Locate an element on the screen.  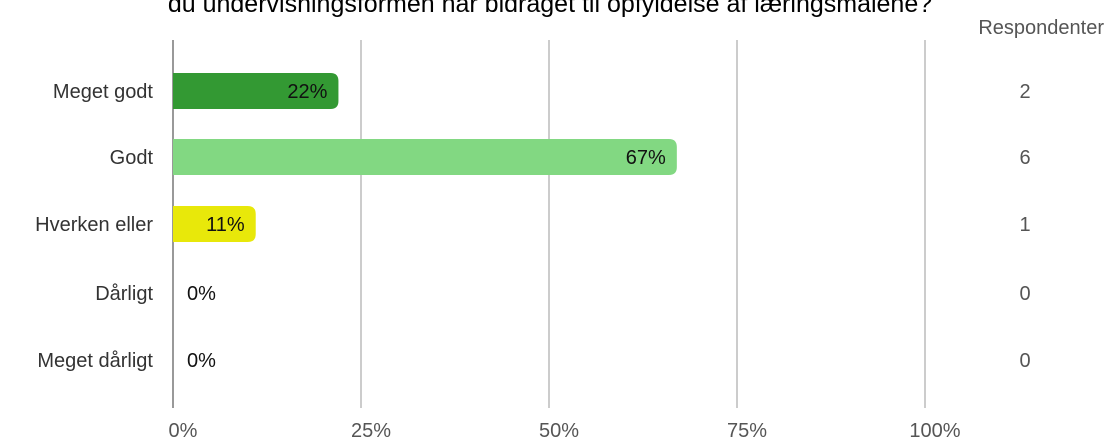
category-label: Godt is located at coordinates (132, 158).